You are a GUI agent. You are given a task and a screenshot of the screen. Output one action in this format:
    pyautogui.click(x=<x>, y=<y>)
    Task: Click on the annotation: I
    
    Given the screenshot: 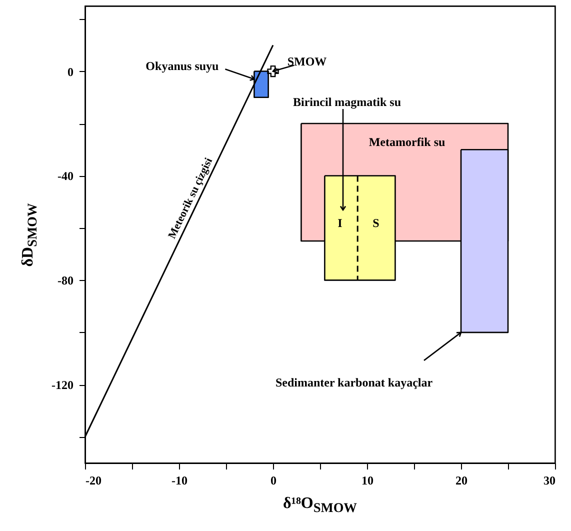 What is the action you would take?
    pyautogui.click(x=340, y=223)
    